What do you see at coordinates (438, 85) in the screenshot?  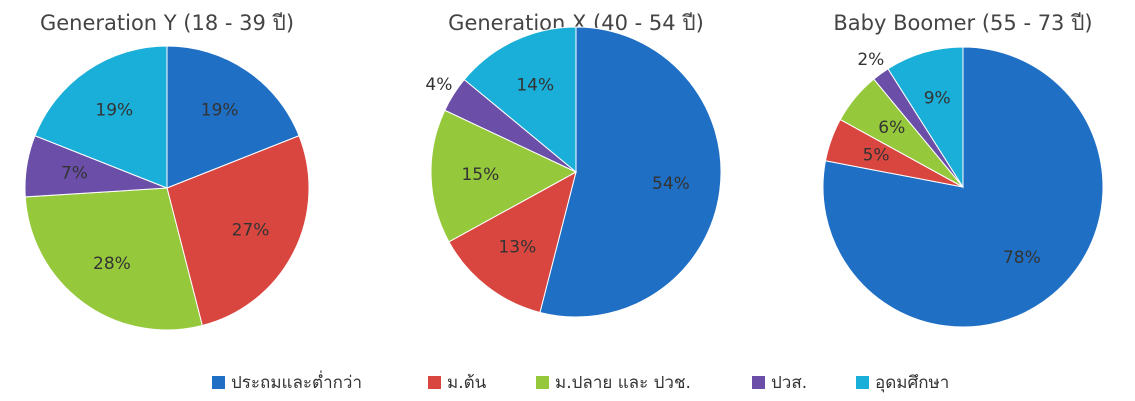 I see `data-label: 4%` at bounding box center [438, 85].